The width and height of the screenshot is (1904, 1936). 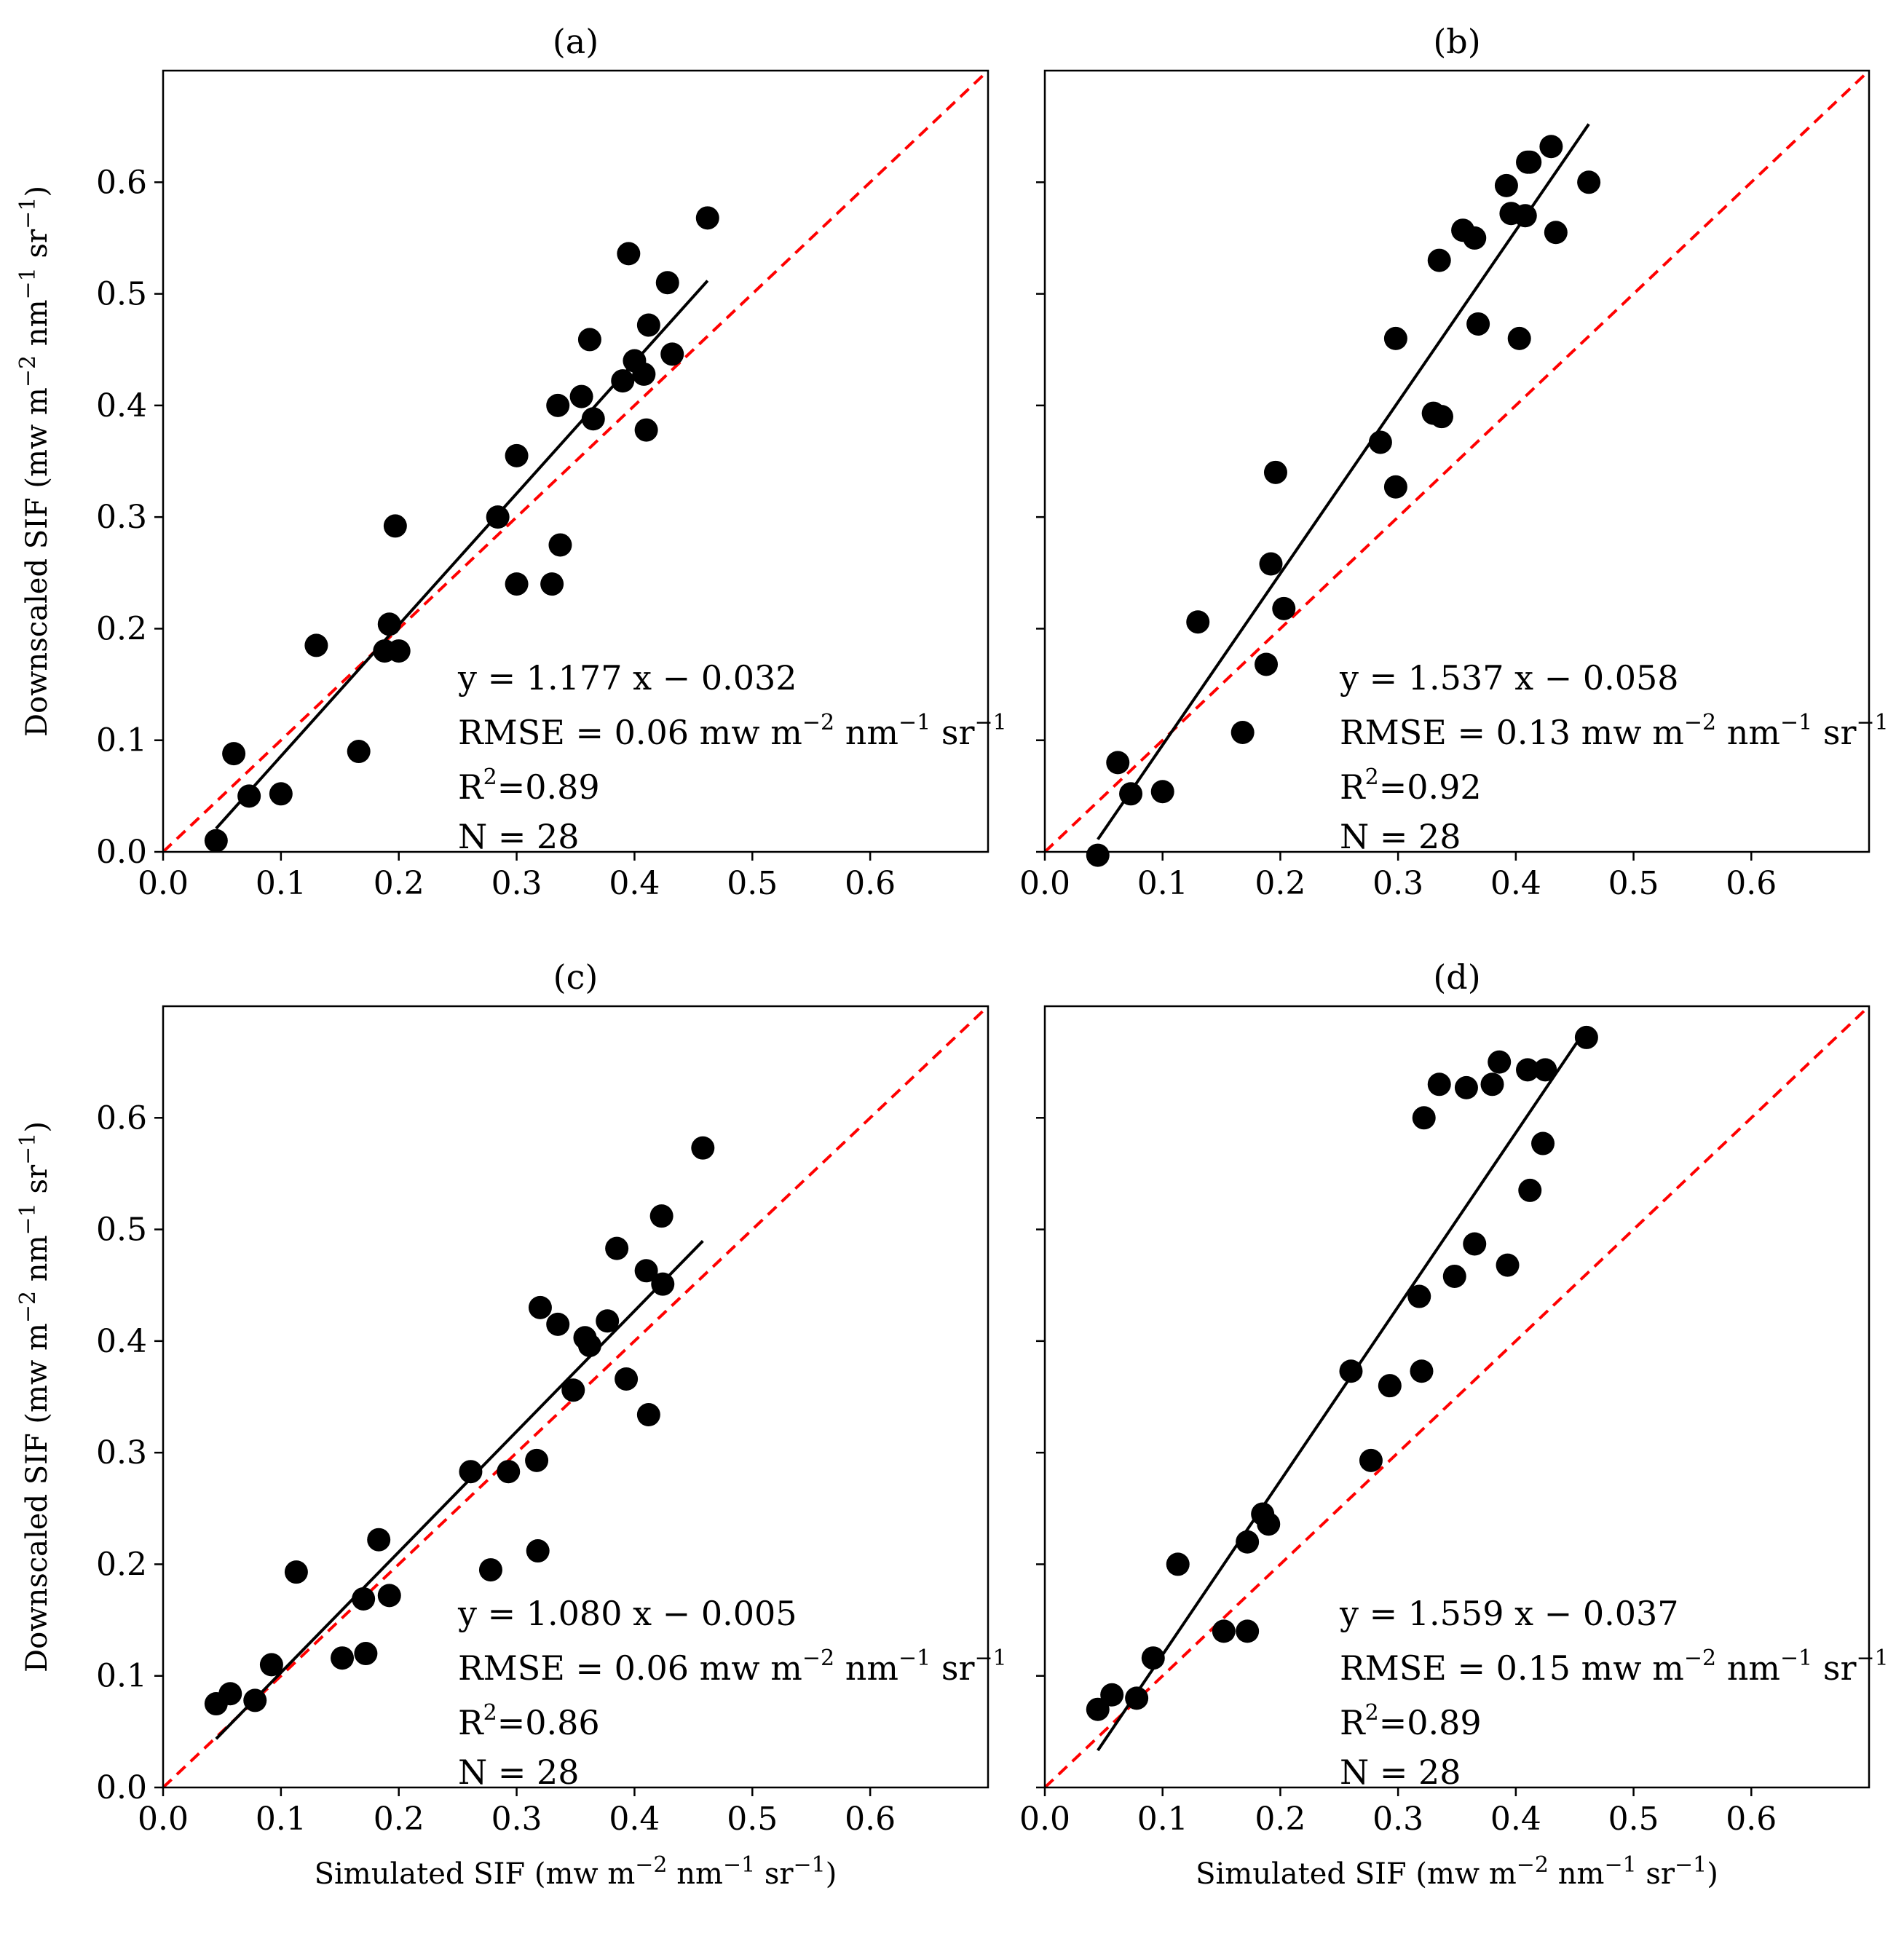 What do you see at coordinates (1411, 1721) in the screenshot?
I see `r-squared-text: R2=0.89` at bounding box center [1411, 1721].